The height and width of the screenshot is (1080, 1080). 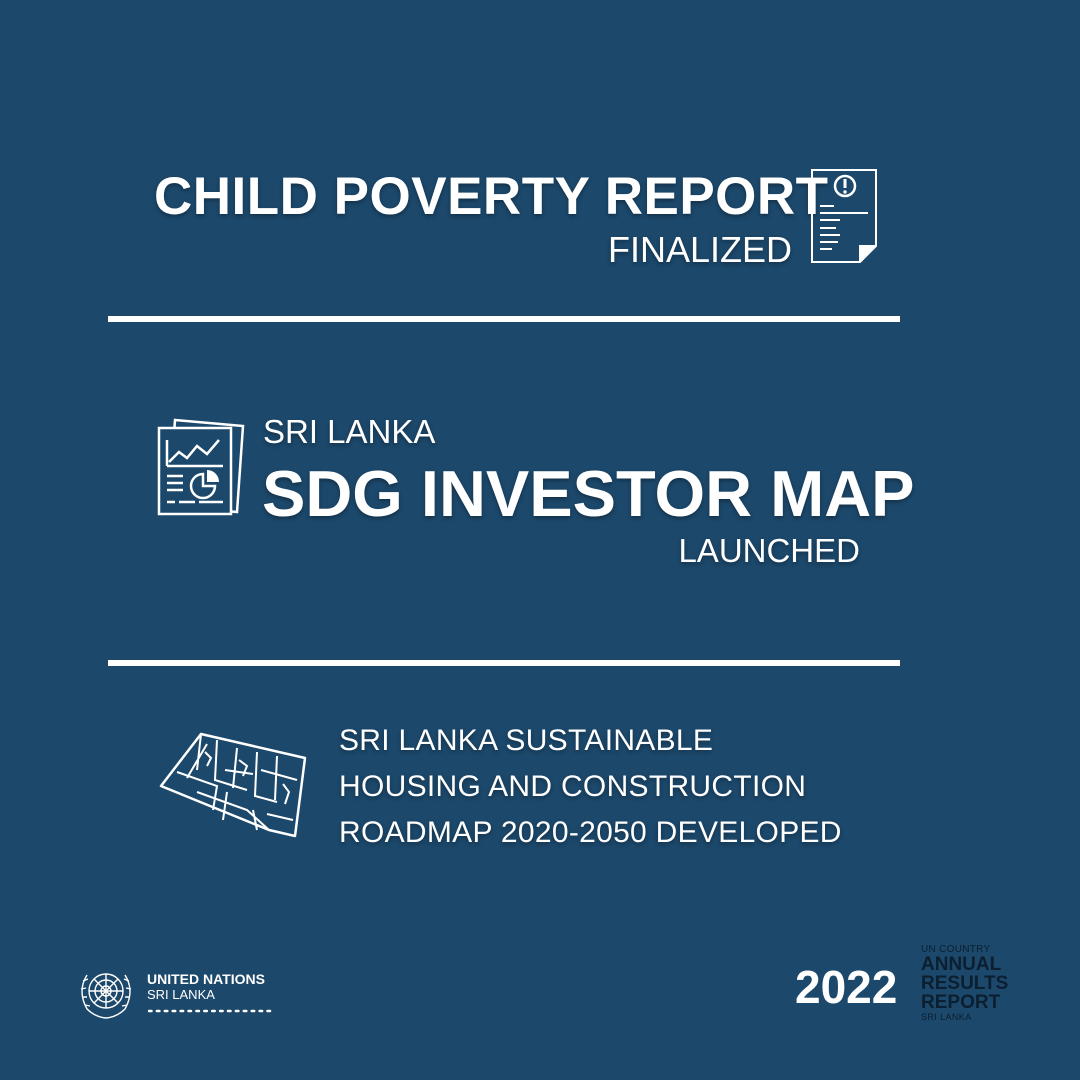 What do you see at coordinates (588, 493) in the screenshot?
I see `sdg-investor-map-title: SDG INVESTOR MAP` at bounding box center [588, 493].